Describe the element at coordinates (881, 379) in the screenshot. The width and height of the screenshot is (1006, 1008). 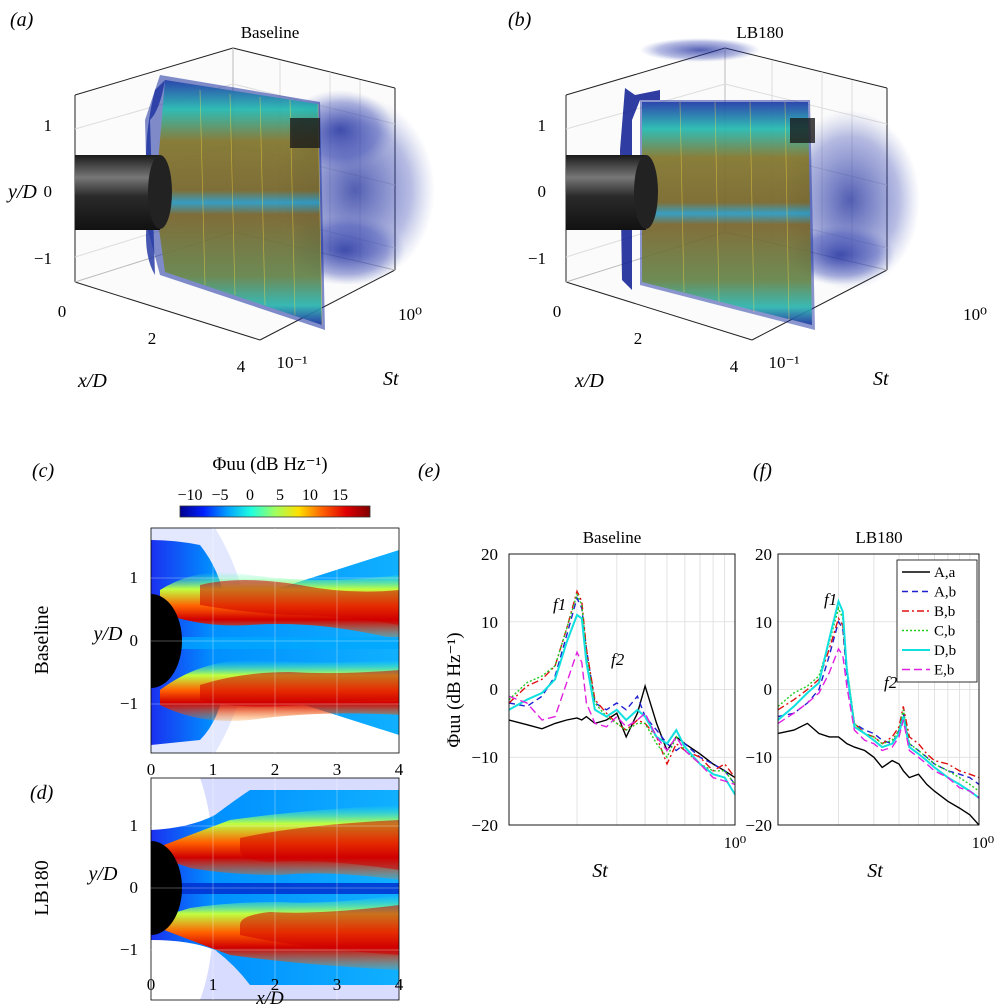
I see `panel-b-zlabel: St` at that location.